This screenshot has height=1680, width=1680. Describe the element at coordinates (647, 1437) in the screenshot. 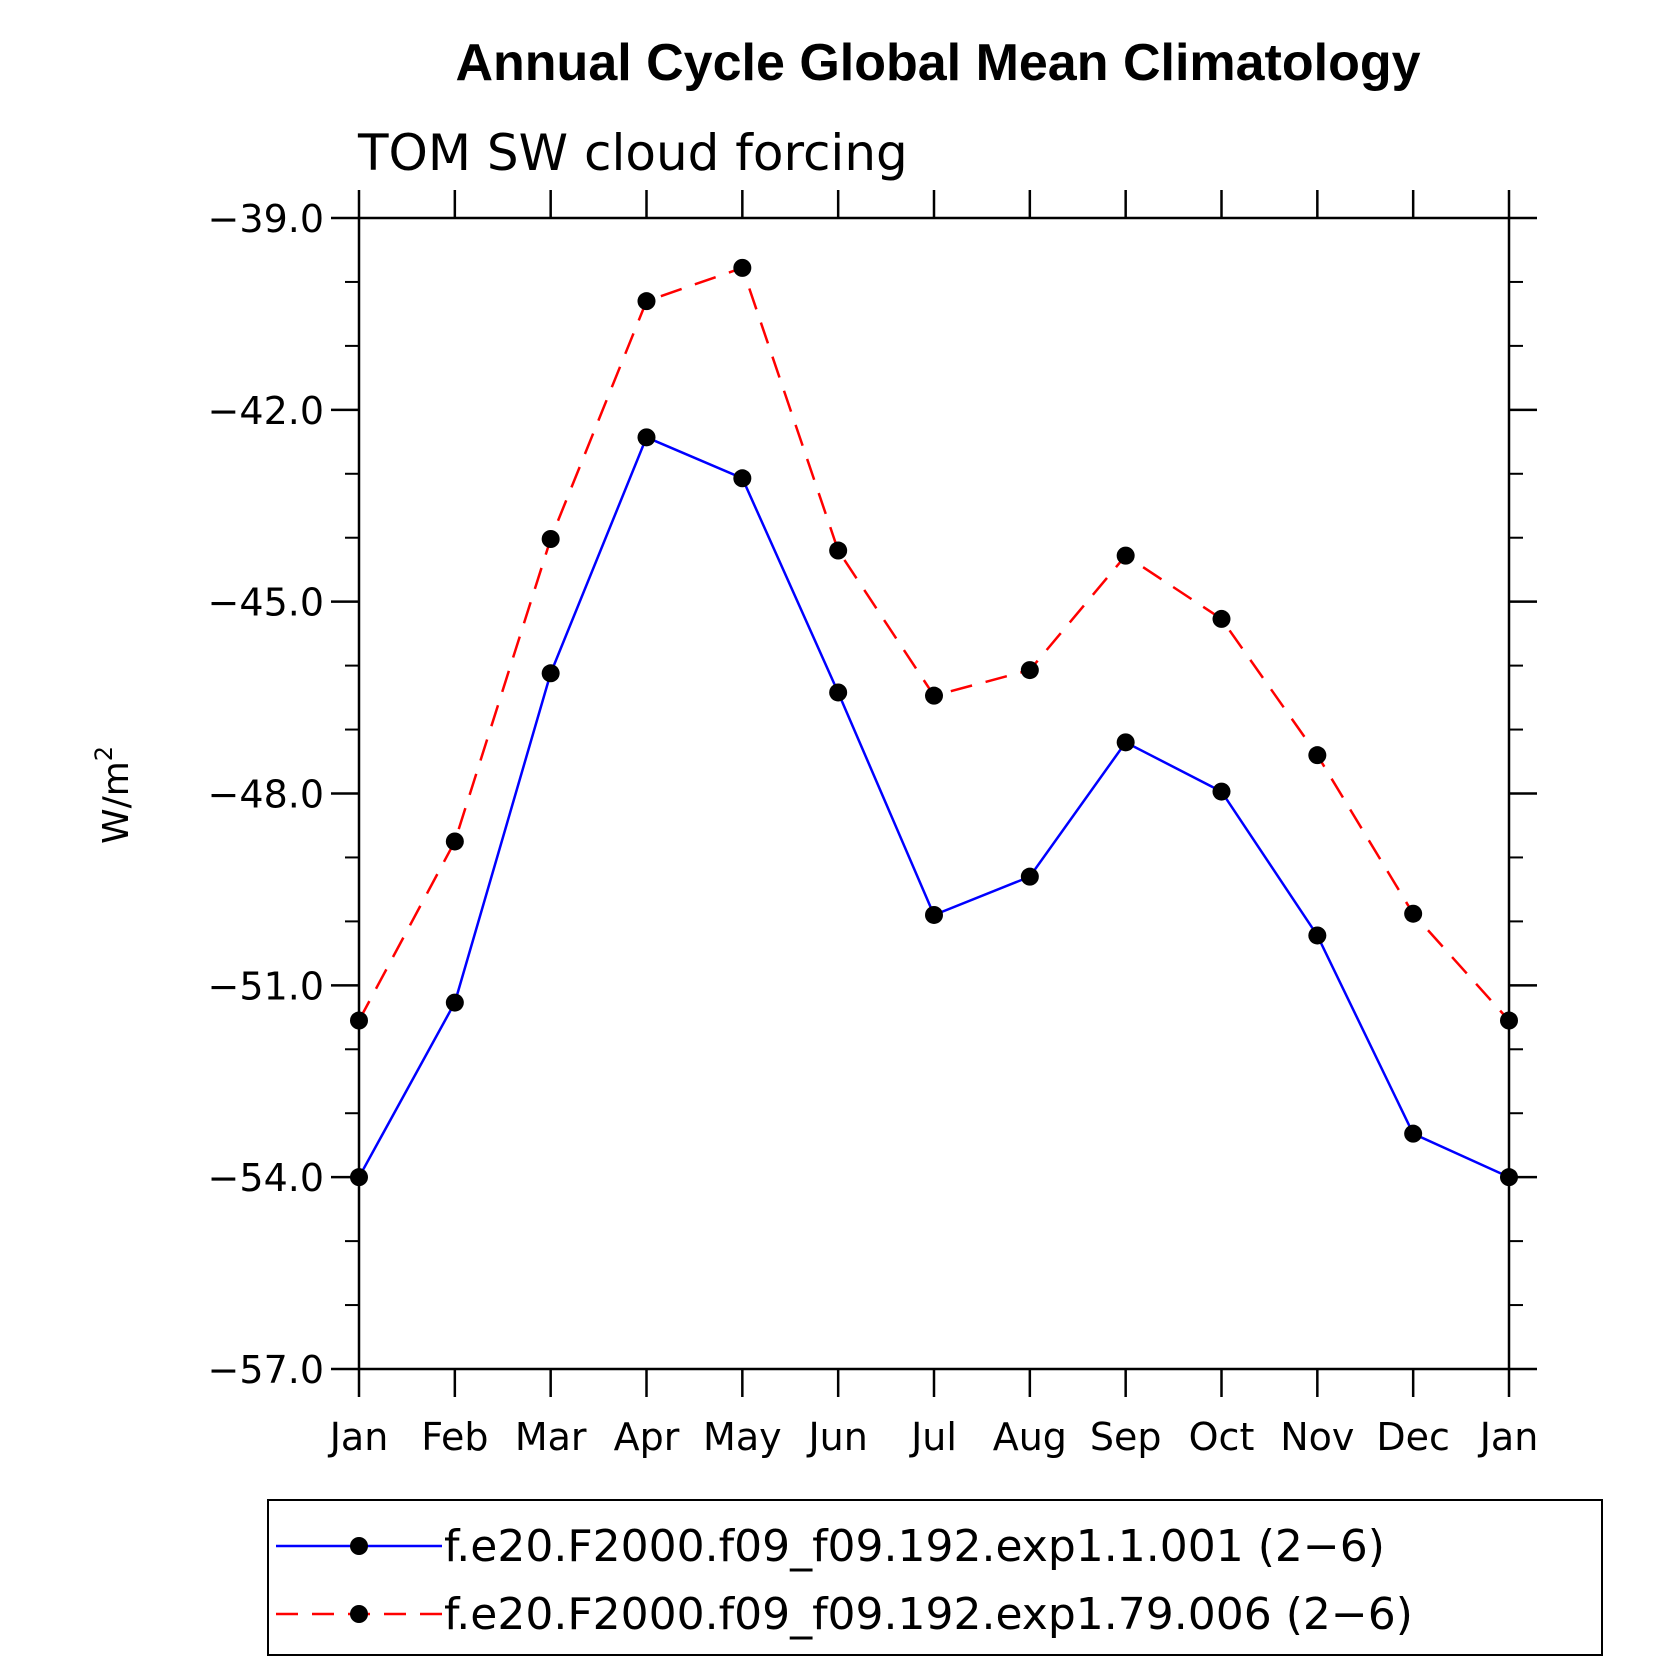

I see `x-tick-label: Apr` at that location.